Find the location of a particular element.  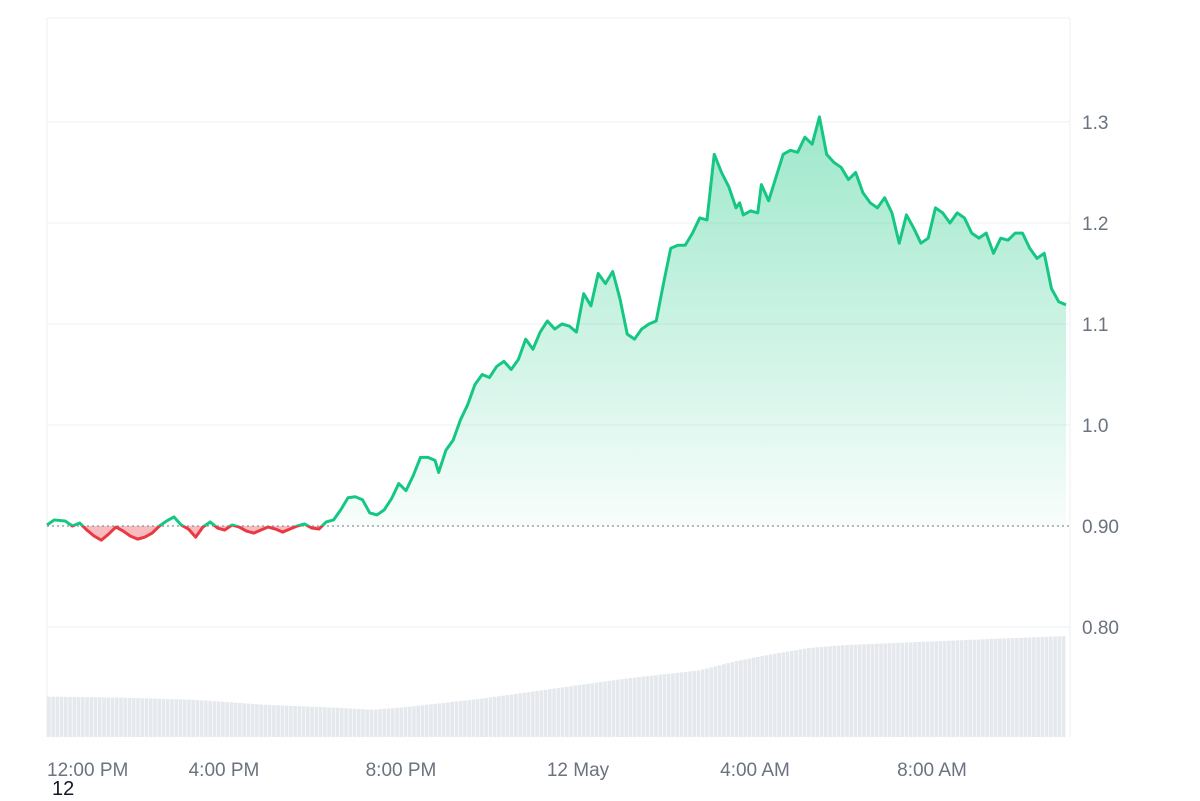

price-line-down is located at coordinates (186, 534).